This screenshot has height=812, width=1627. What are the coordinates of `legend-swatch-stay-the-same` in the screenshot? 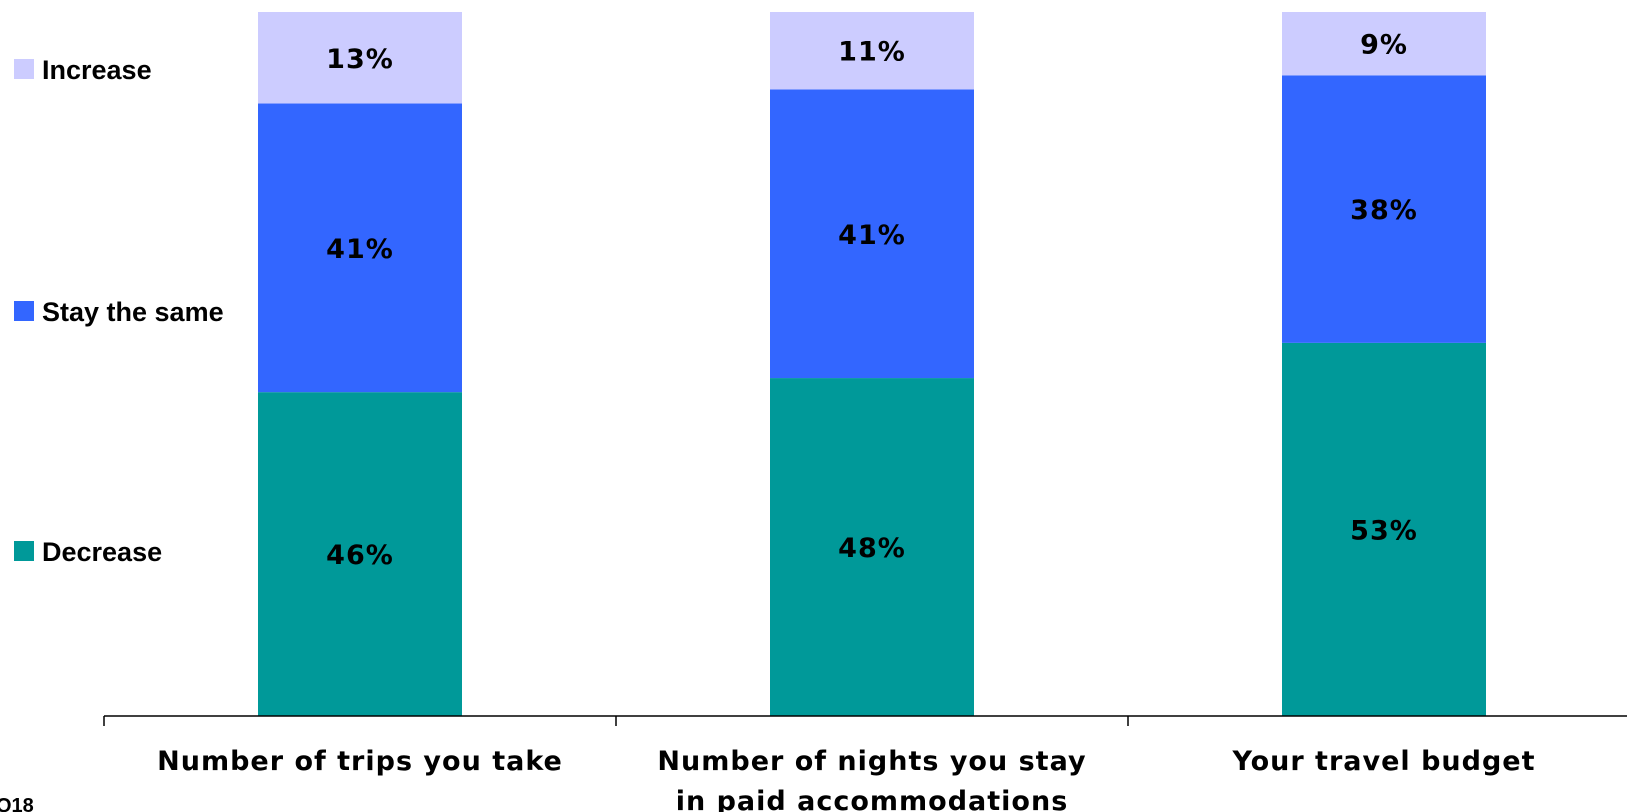 It's located at (24, 311).